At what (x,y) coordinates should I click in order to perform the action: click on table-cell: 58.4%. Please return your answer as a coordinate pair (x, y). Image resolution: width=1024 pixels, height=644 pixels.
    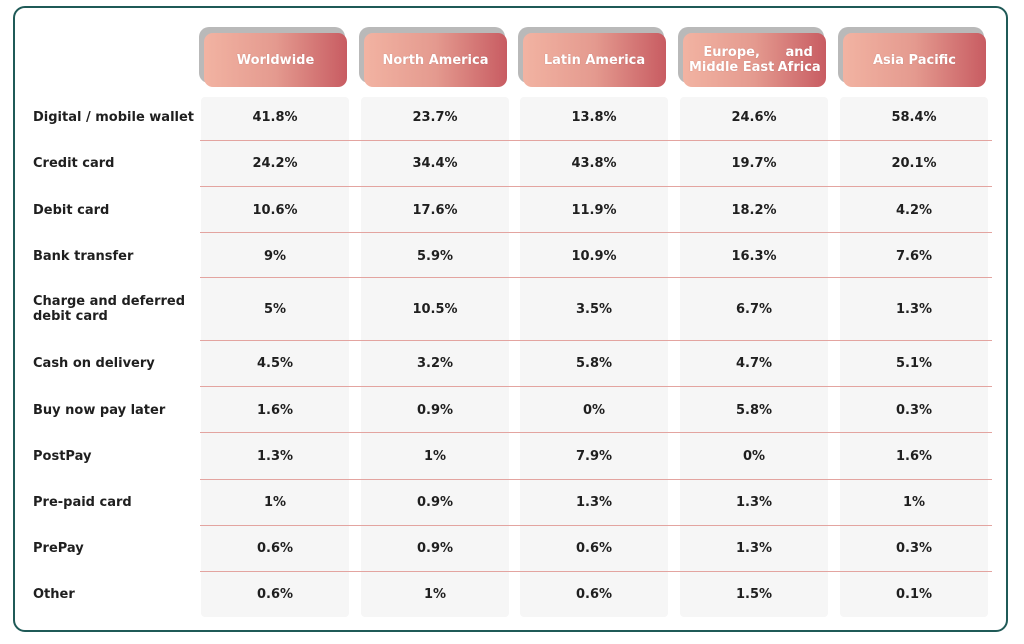
    Looking at the image, I should click on (914, 117).